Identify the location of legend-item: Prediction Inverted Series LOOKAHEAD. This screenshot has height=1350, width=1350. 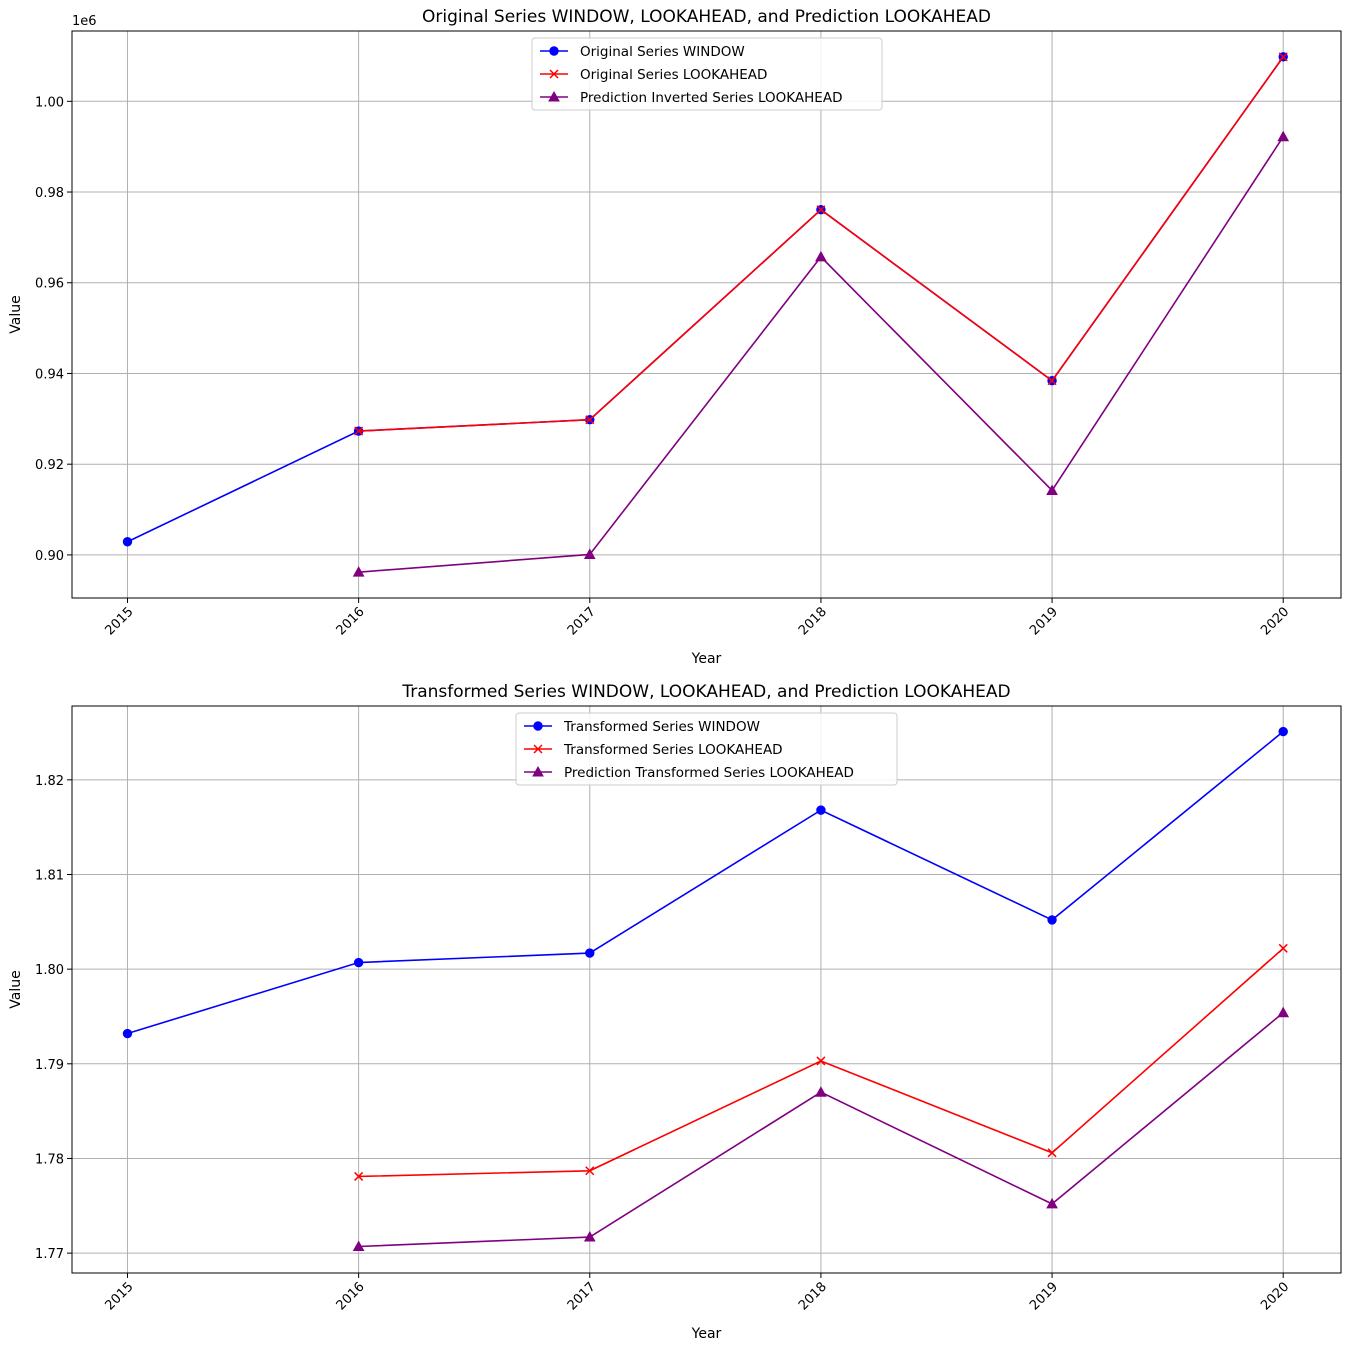
(691, 98).